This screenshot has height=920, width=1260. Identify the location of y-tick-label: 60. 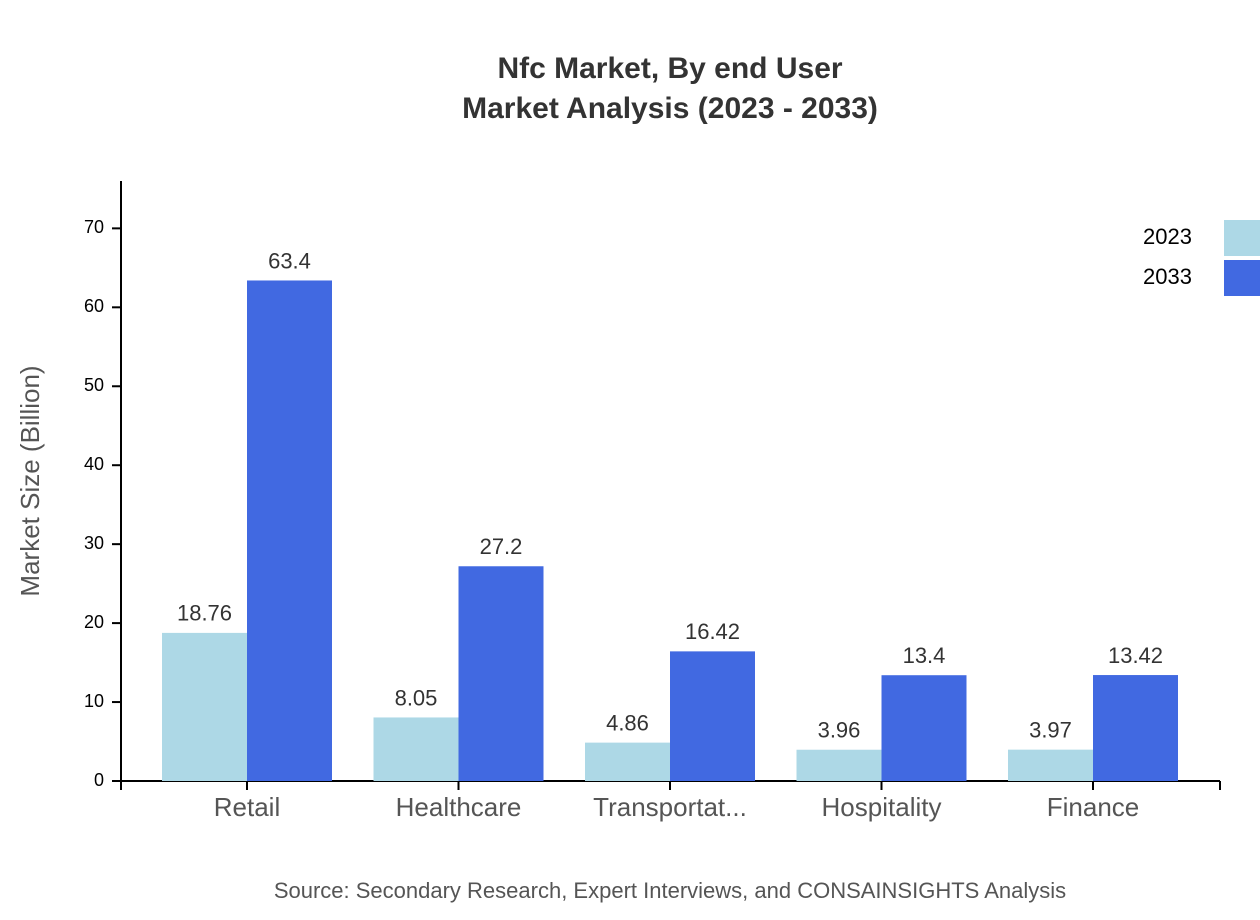
(94, 306).